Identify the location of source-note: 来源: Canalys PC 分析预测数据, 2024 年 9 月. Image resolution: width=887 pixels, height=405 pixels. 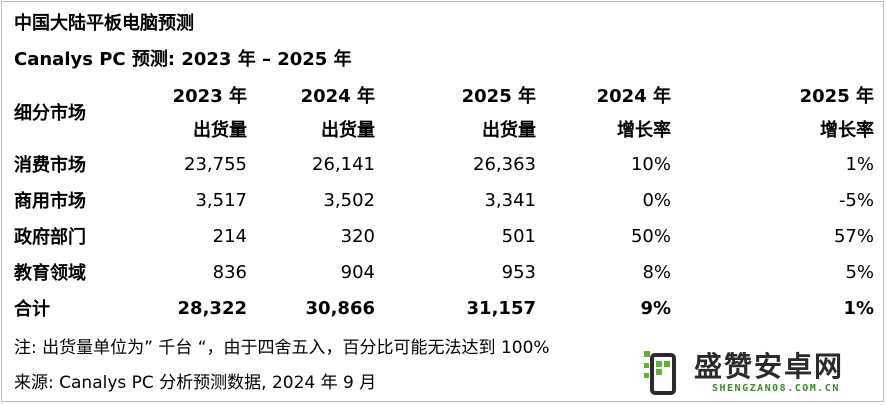
(195, 383).